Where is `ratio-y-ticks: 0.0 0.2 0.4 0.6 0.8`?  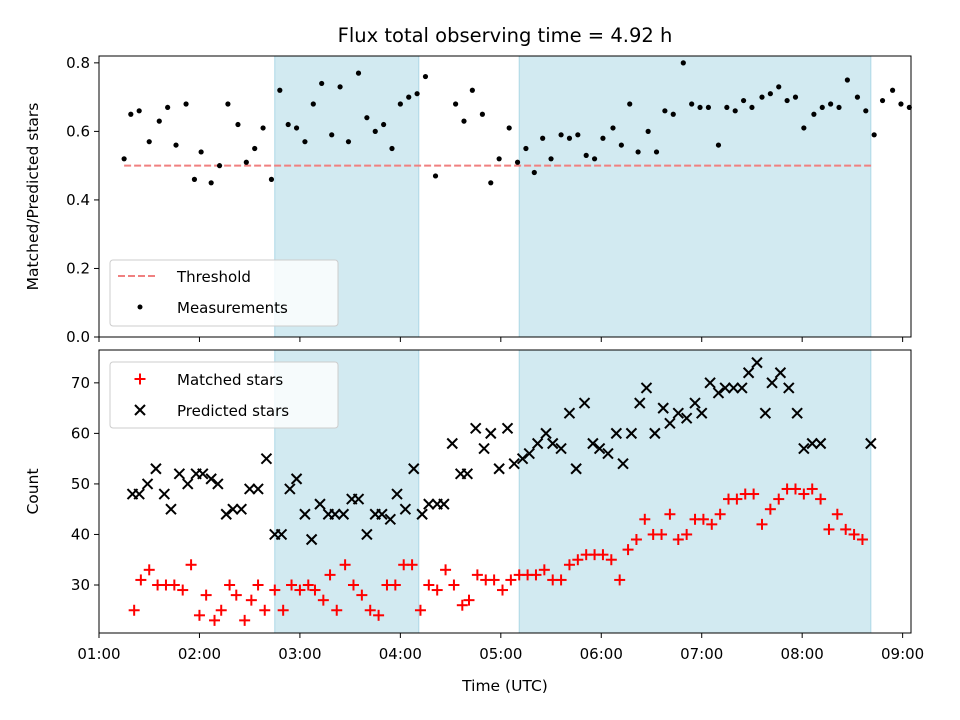
ratio-y-ticks: 0.0 0.2 0.4 0.6 0.8 is located at coordinates (82, 200).